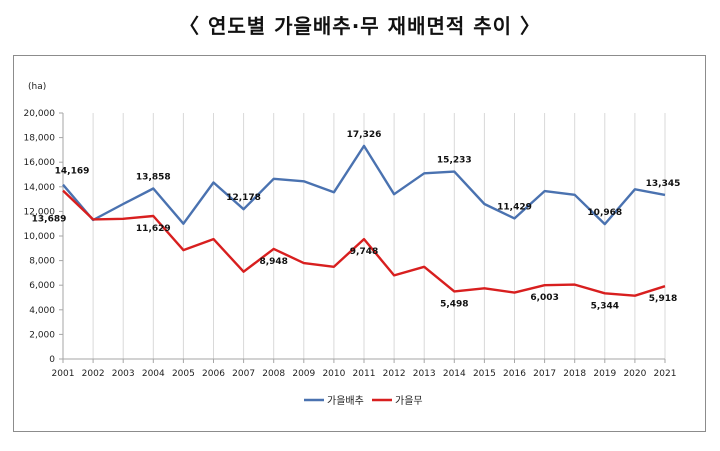  What do you see at coordinates (364, 252) in the screenshot?
I see `data-label: 9,748` at bounding box center [364, 252].